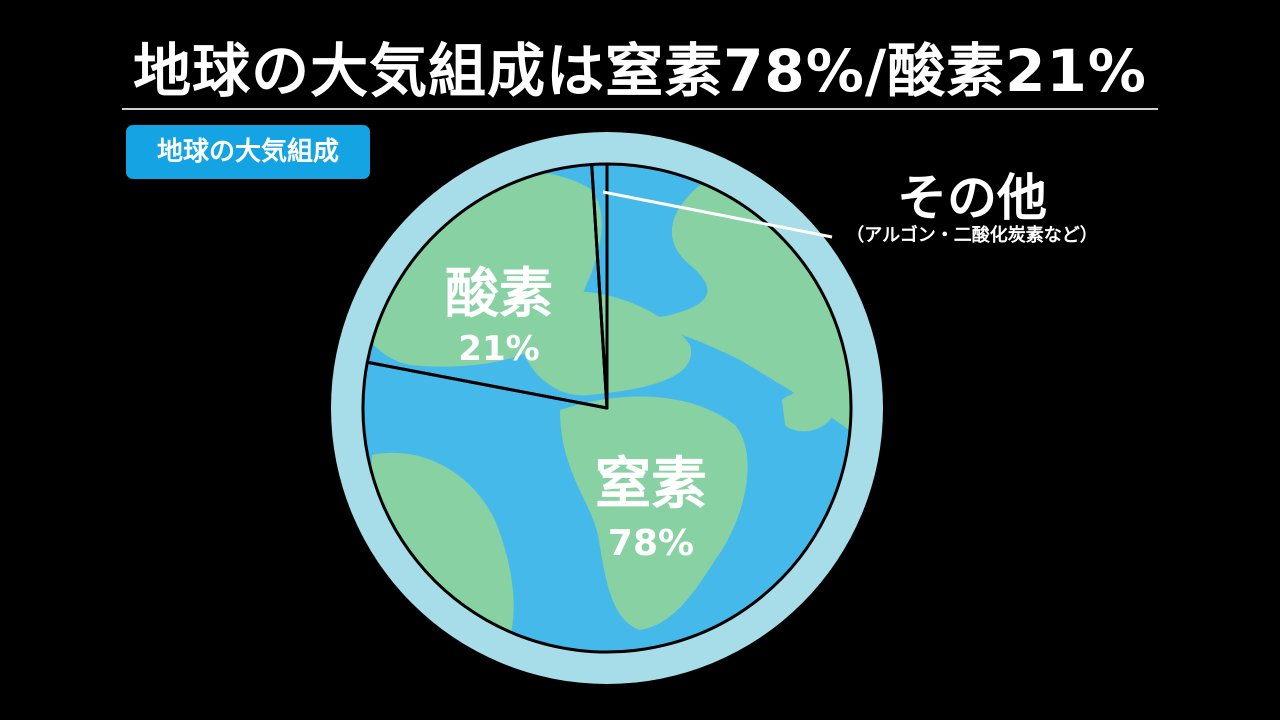  Describe the element at coordinates (972, 198) in the screenshot. I see `slice-label-other-name: その他` at that location.